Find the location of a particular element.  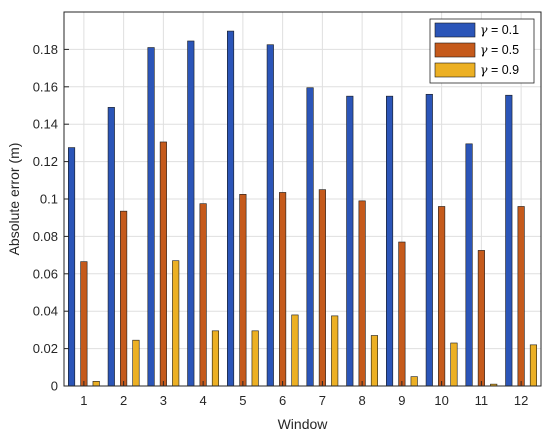

x-tick-label: 2 is located at coordinates (123, 400).